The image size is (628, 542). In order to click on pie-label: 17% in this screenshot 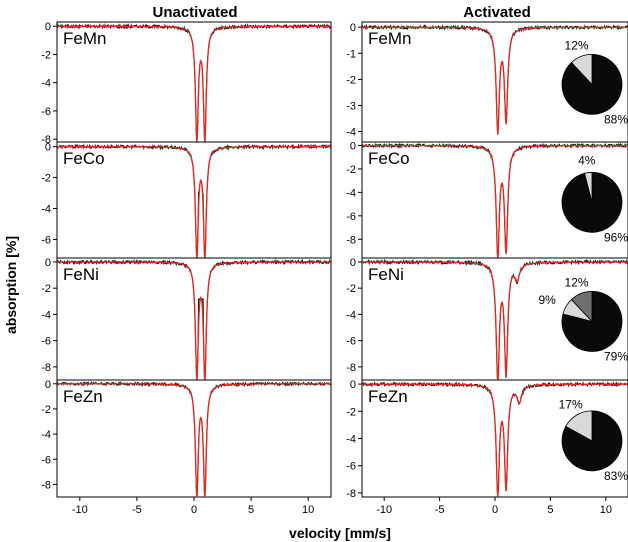, I will do `click(571, 405)`.